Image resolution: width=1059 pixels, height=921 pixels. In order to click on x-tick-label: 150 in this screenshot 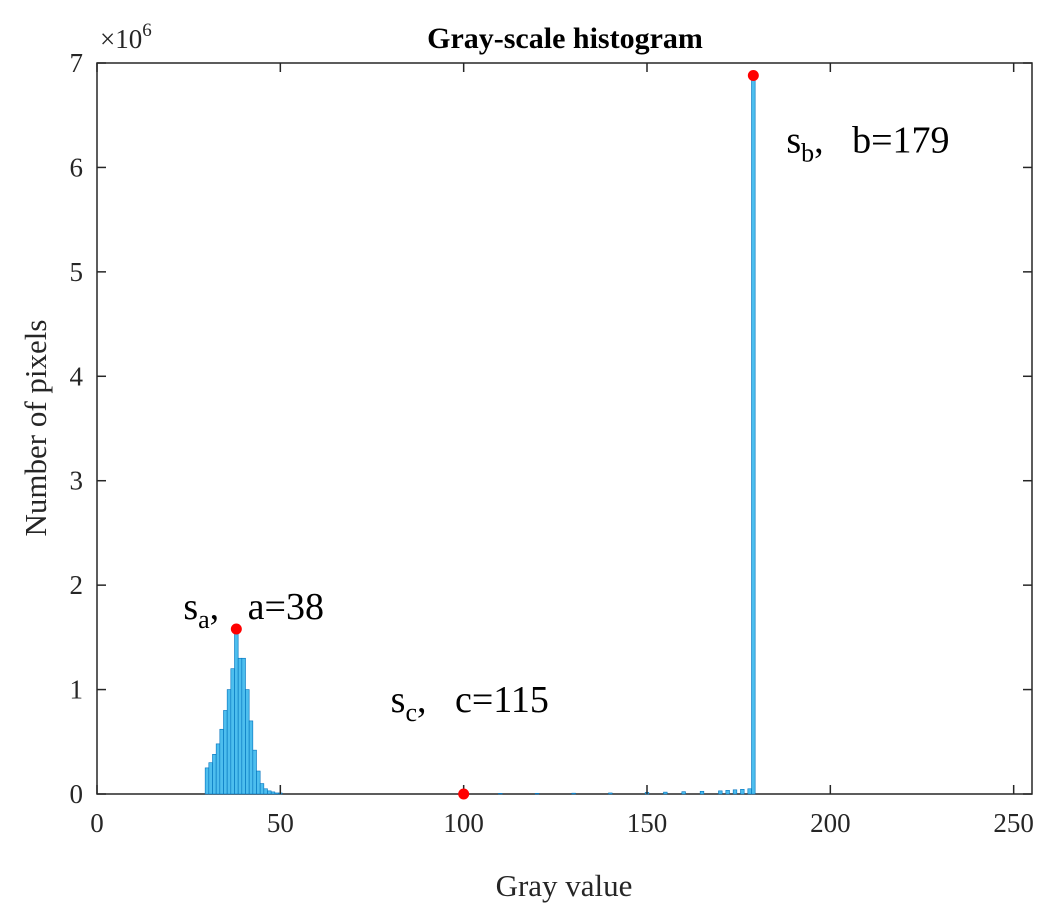, I will do `click(647, 823)`.